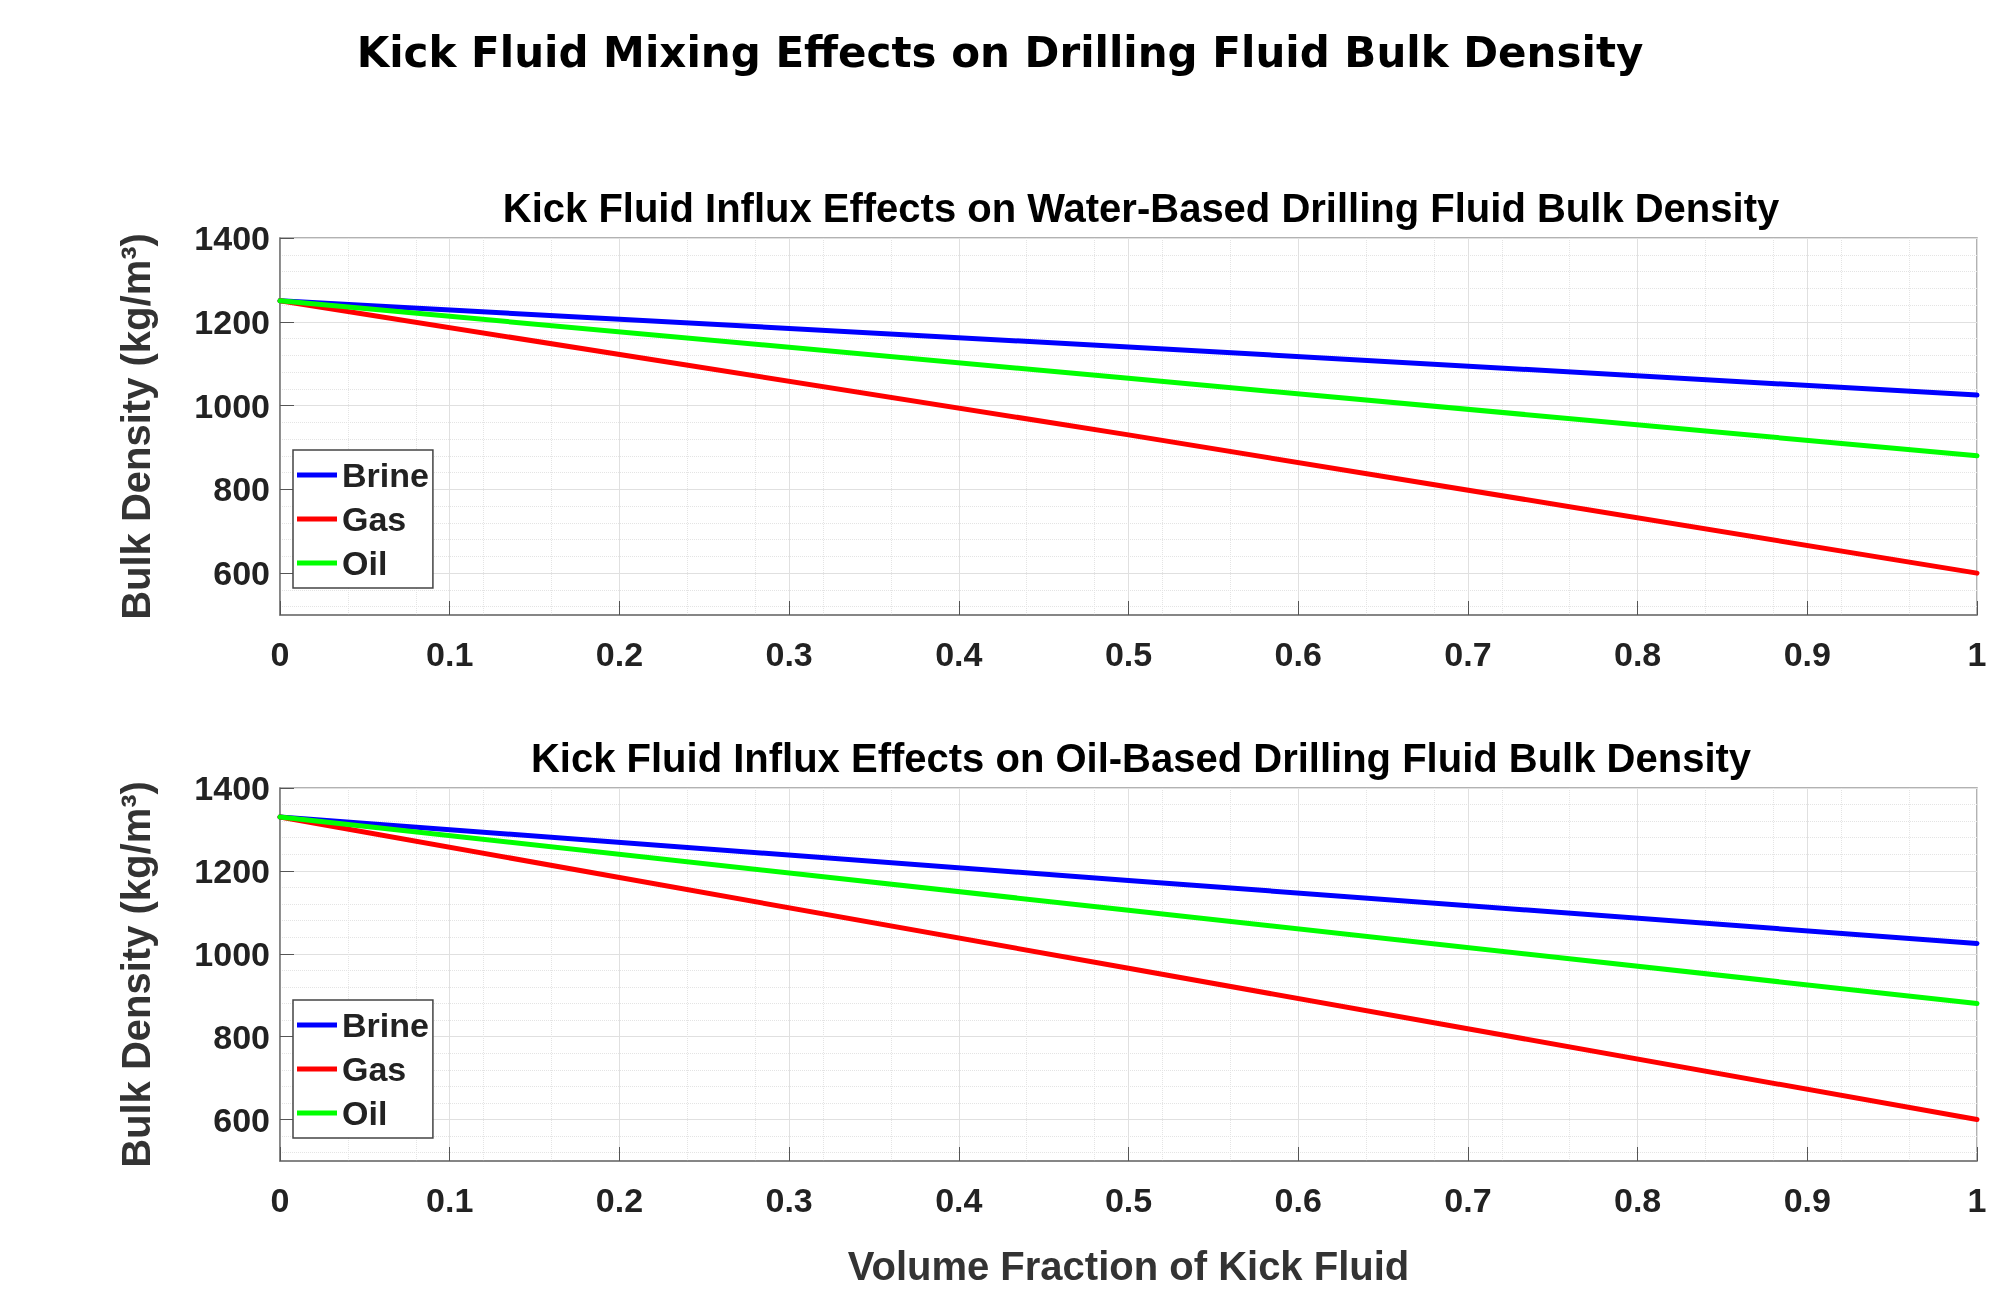  I want to click on x-axis-title: Volume Fraction of Kick Fluid, so click(1128, 1266).